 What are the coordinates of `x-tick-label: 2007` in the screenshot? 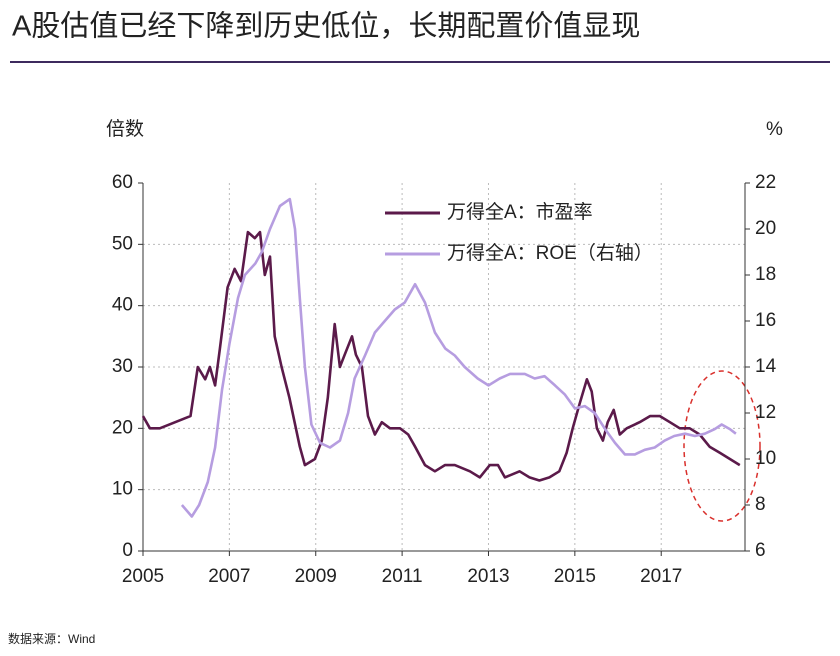 It's located at (229, 576).